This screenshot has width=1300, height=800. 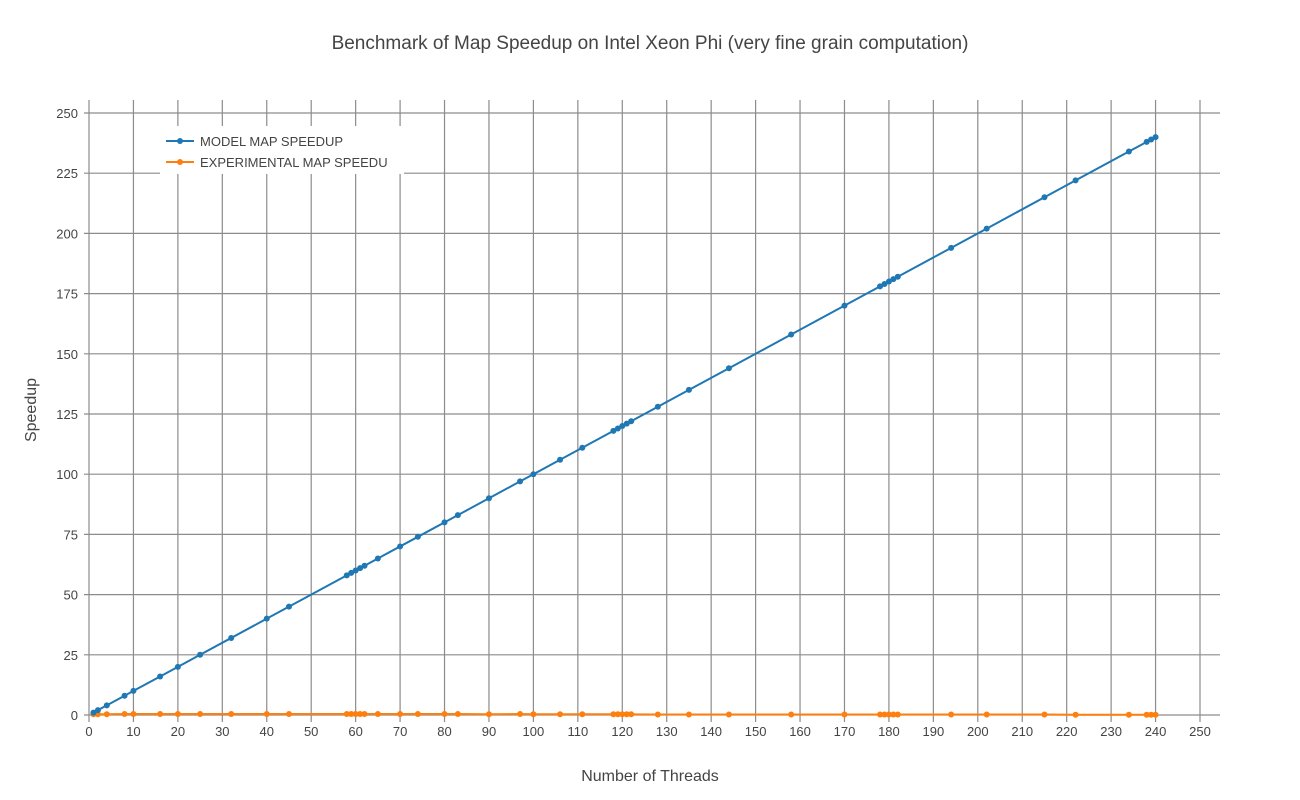 What do you see at coordinates (254, 141) in the screenshot?
I see `legend-item: MODEL MAP SPEEDUP` at bounding box center [254, 141].